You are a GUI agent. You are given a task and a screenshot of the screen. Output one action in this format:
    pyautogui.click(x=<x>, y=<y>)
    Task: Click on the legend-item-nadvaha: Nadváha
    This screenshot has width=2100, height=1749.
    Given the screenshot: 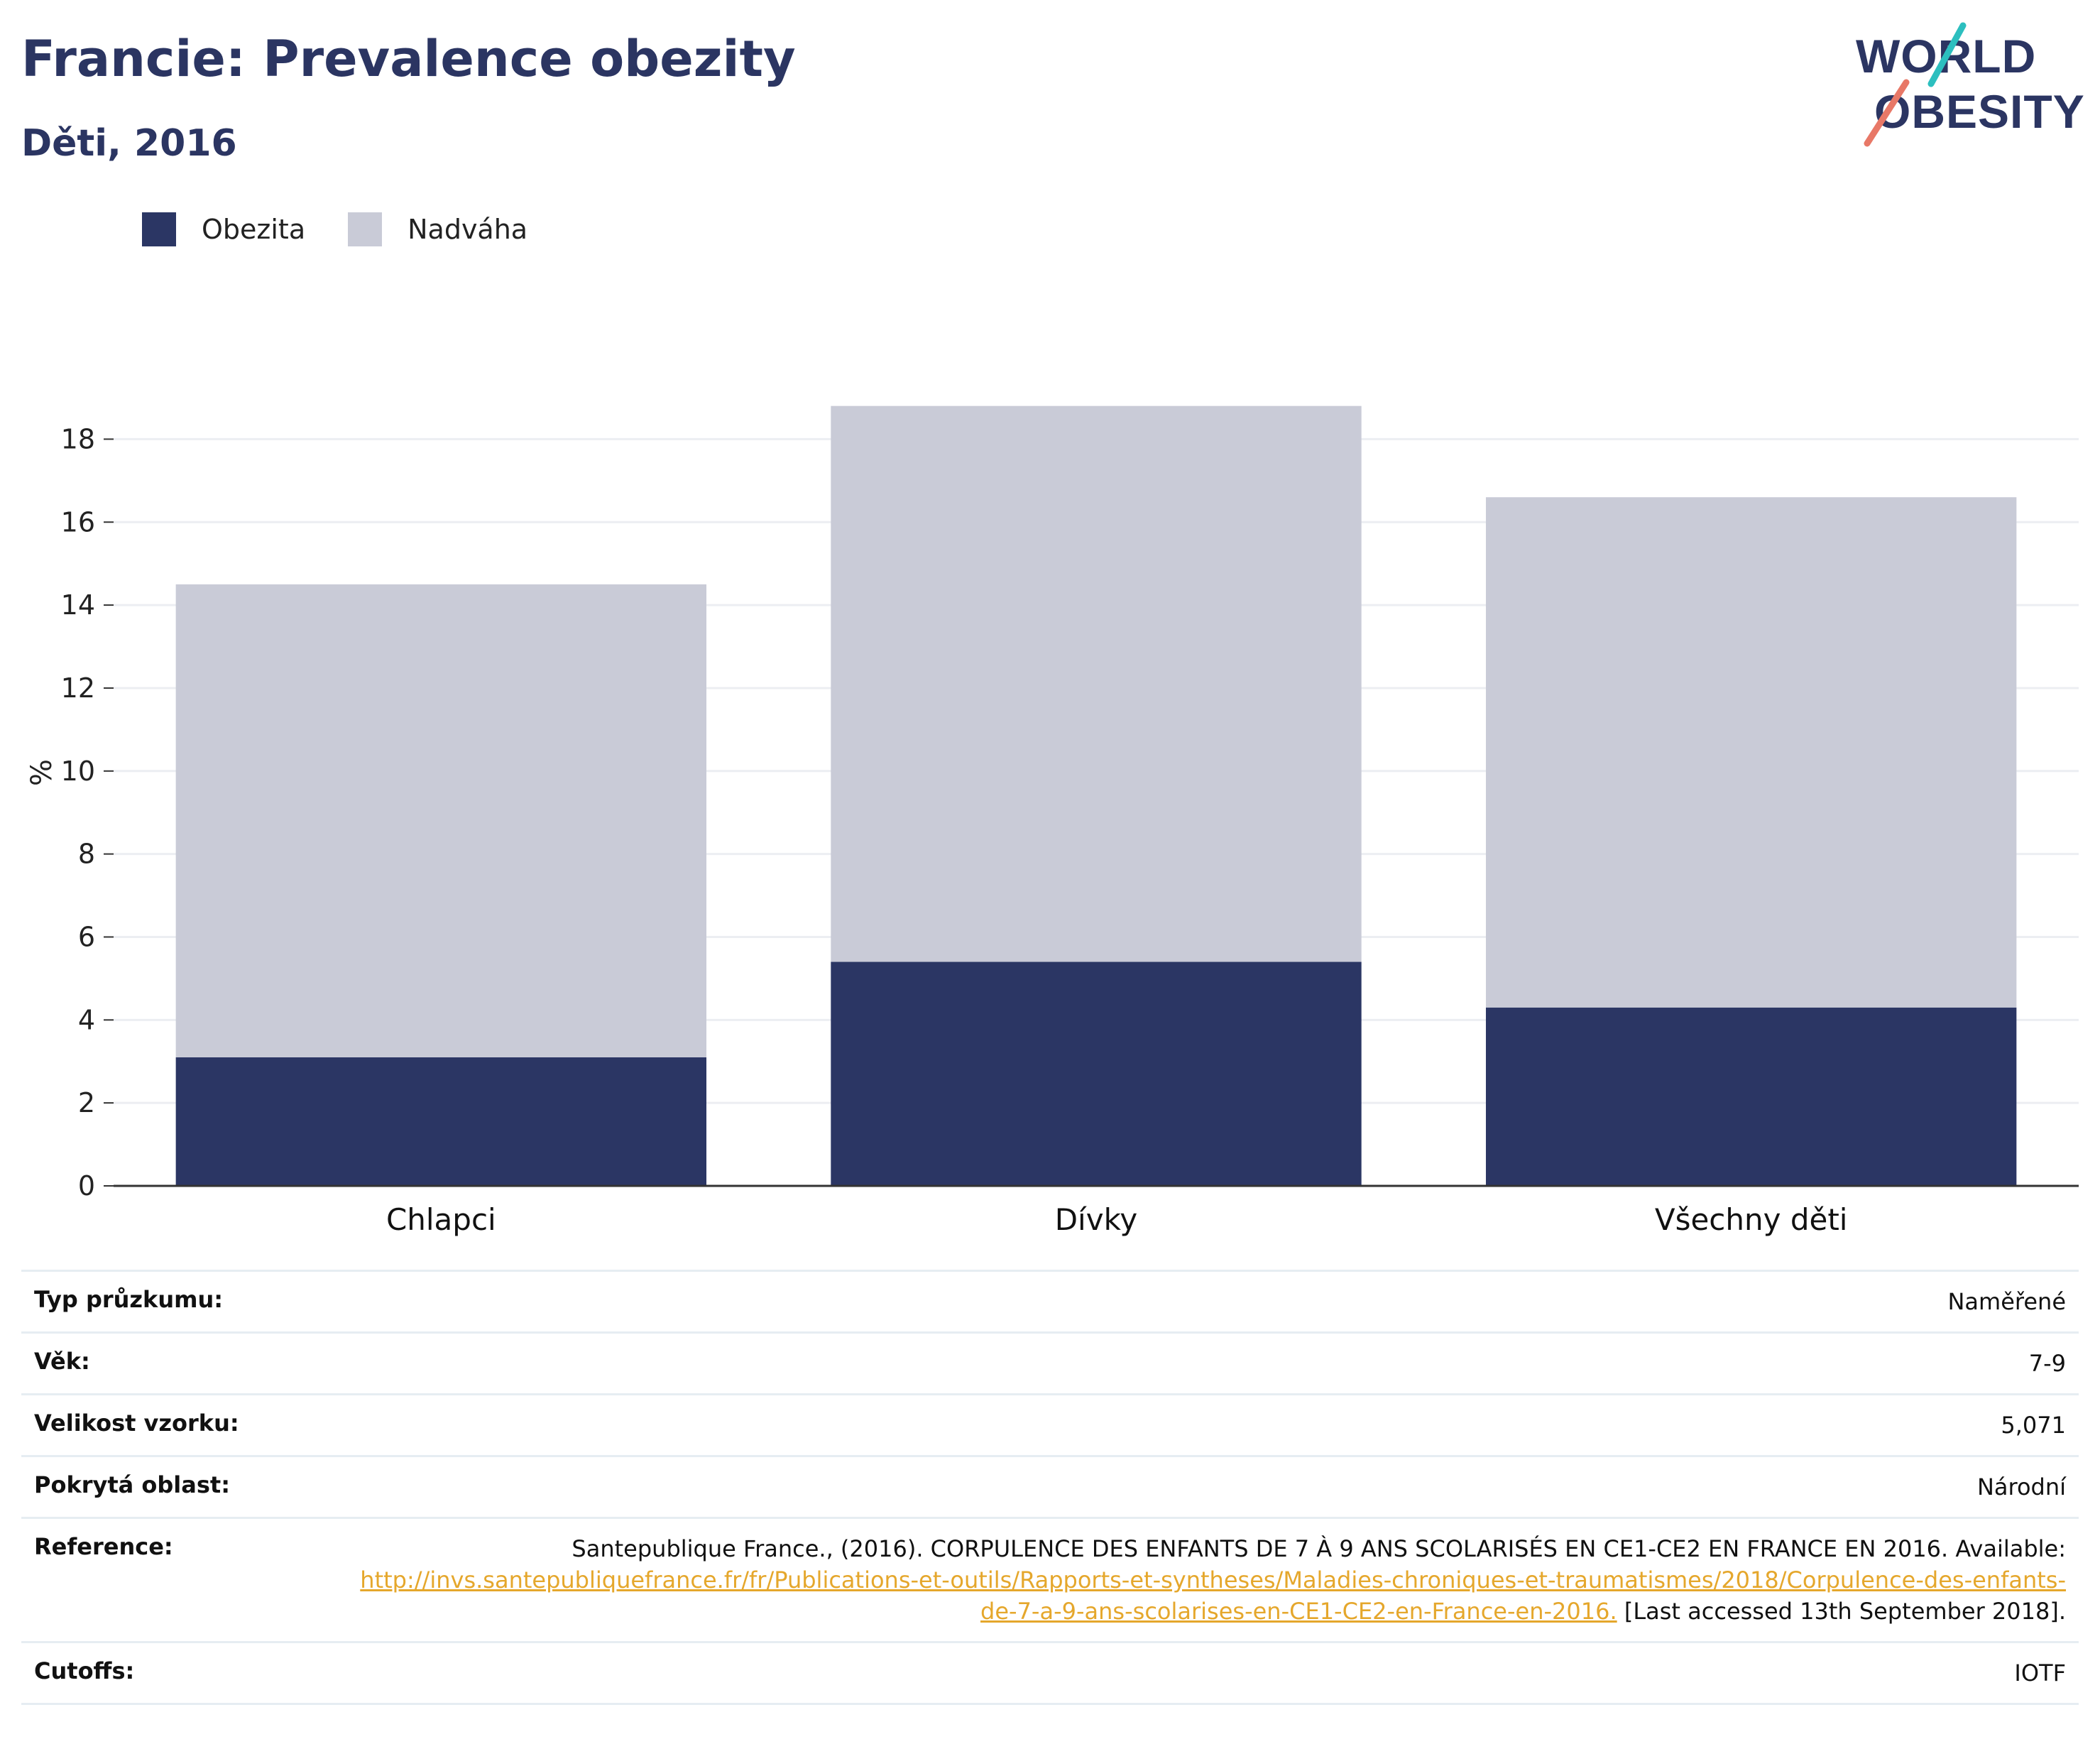 What is the action you would take?
    pyautogui.click(x=437, y=229)
    